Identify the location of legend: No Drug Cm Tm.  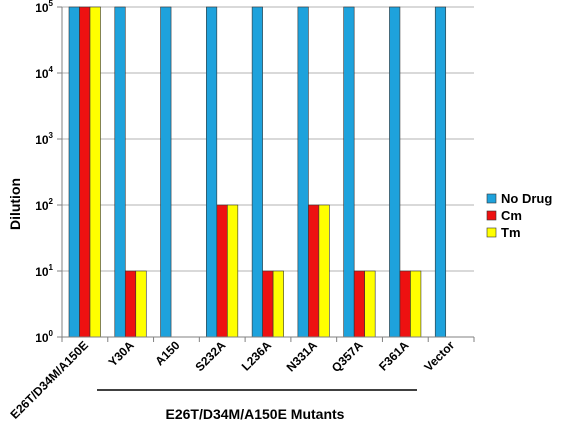
(519, 215).